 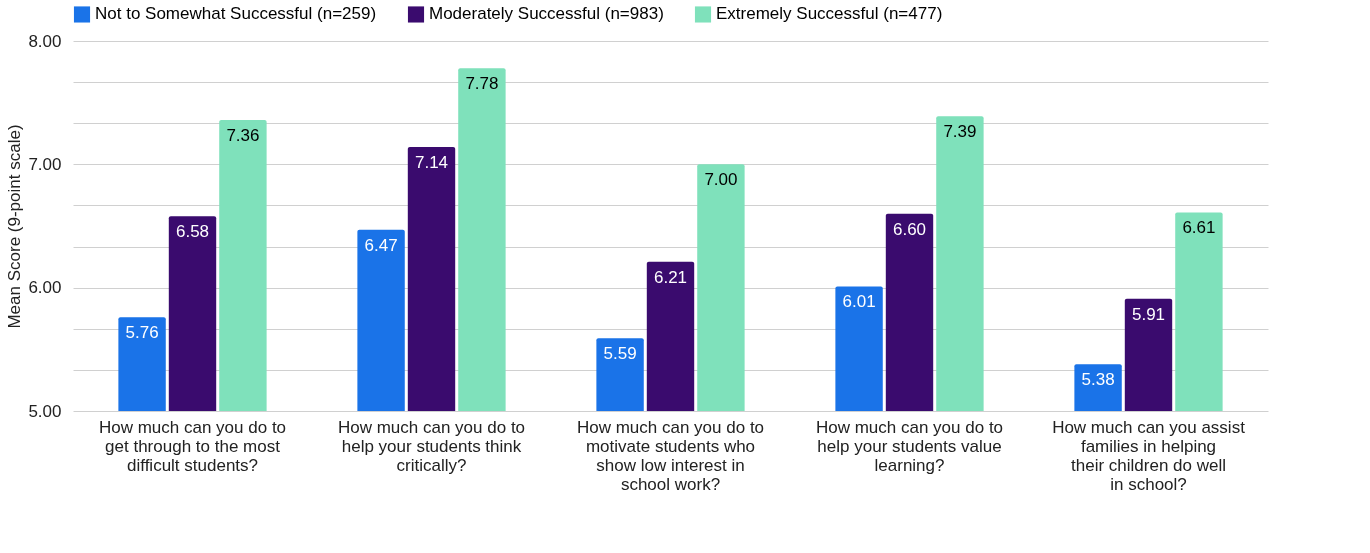 I want to click on x-tick-label: How much can you do to motivate students who show low interest in school work?, so click(x=670, y=455).